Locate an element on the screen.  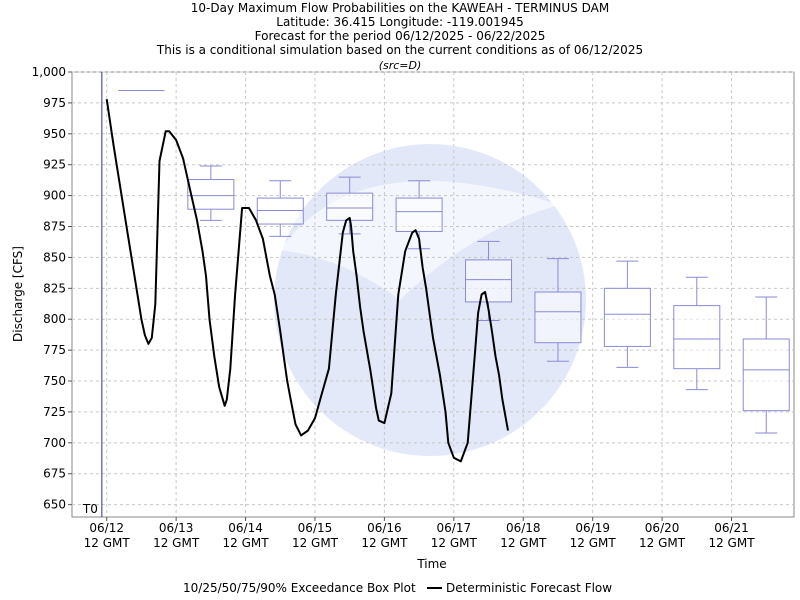
y-tick-label: 825 is located at coordinates (54, 288).